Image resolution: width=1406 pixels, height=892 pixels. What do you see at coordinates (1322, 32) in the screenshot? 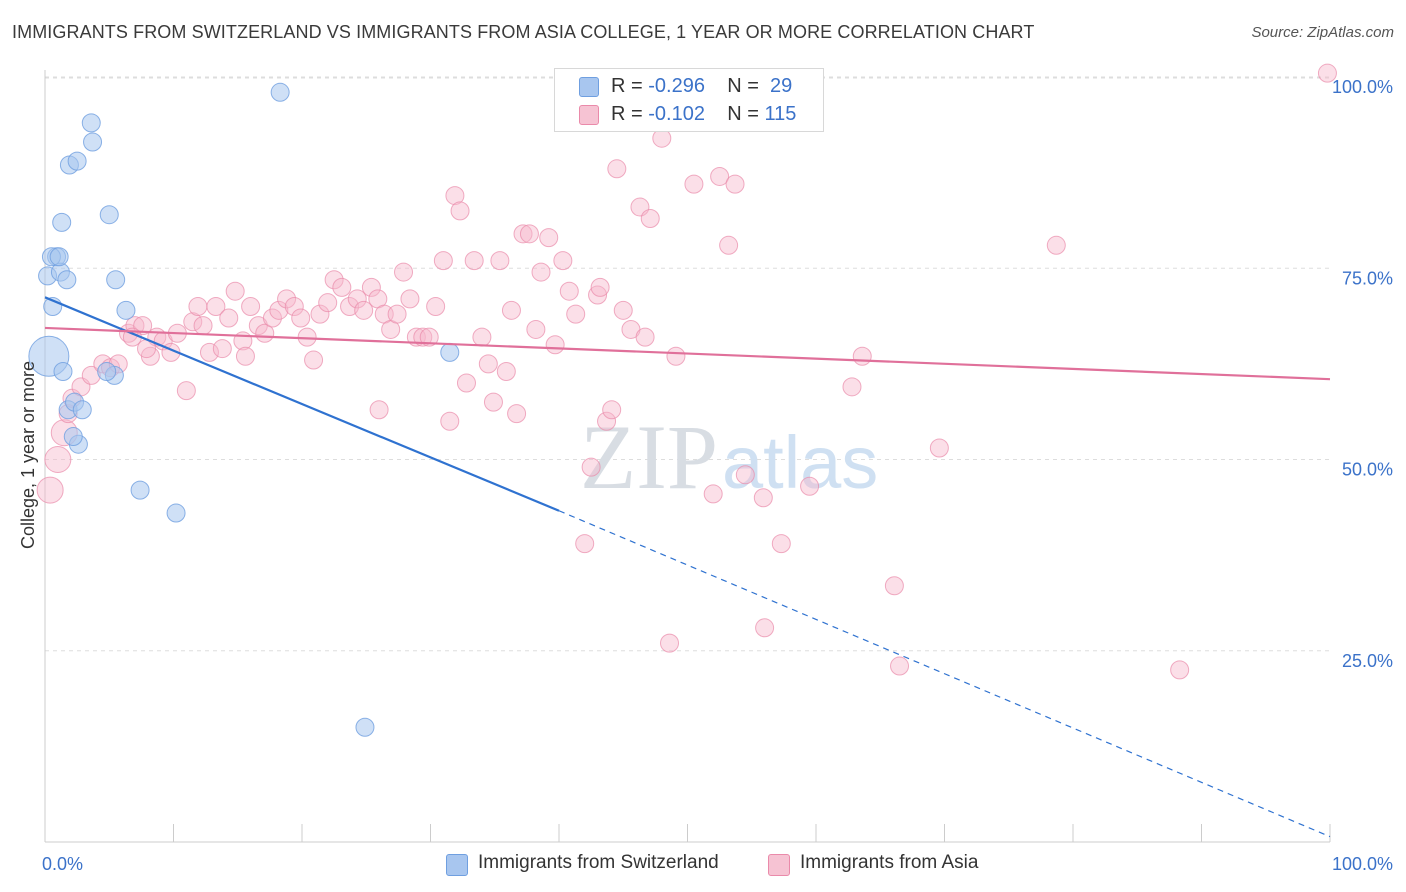
I see `source-label: Source: ZipAtlas.com` at bounding box center [1322, 32].